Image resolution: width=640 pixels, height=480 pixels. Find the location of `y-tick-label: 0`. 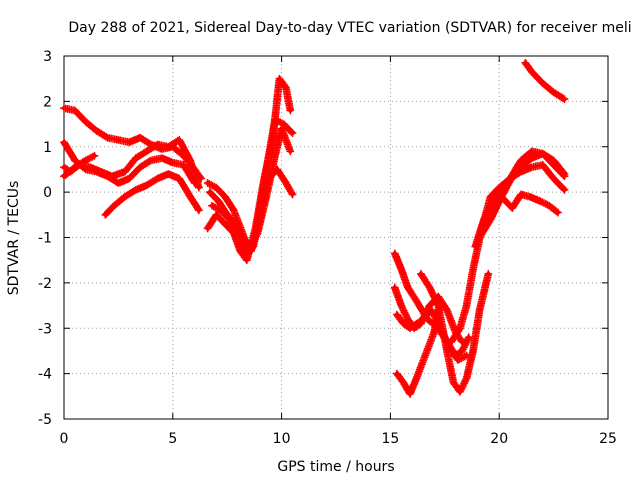

y-tick-label: 0 is located at coordinates (47, 193).